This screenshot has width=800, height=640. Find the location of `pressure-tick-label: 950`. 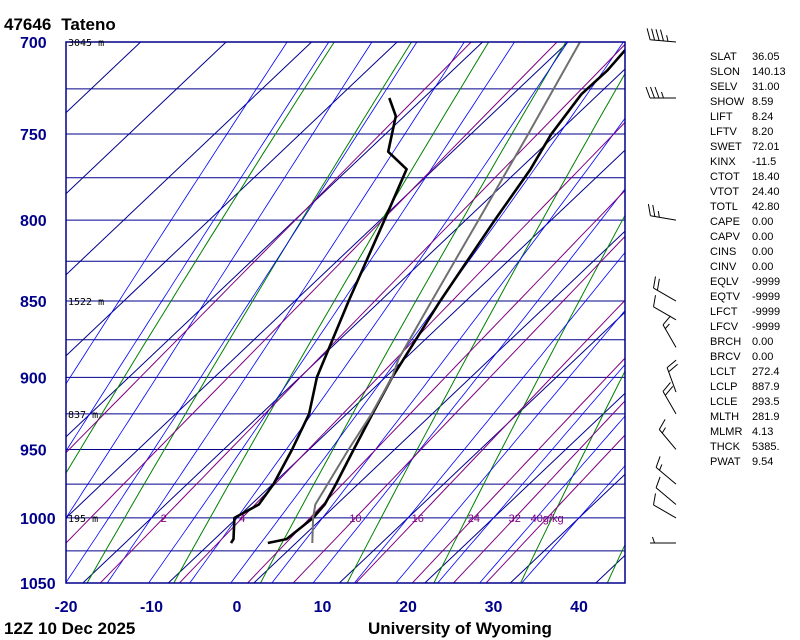

pressure-tick-label: 950 is located at coordinates (33, 450).